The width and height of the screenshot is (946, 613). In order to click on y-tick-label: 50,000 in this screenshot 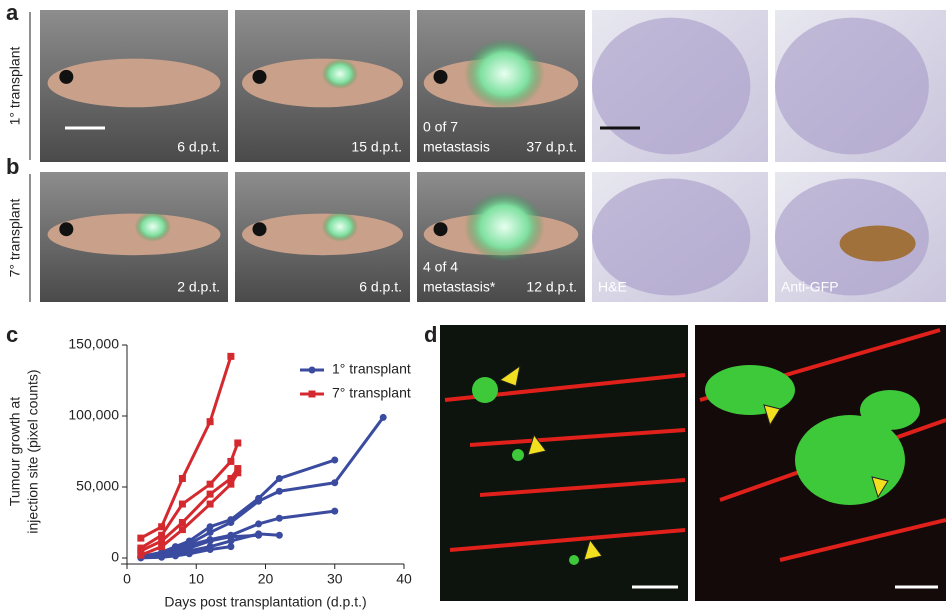, I will do `click(97, 486)`.